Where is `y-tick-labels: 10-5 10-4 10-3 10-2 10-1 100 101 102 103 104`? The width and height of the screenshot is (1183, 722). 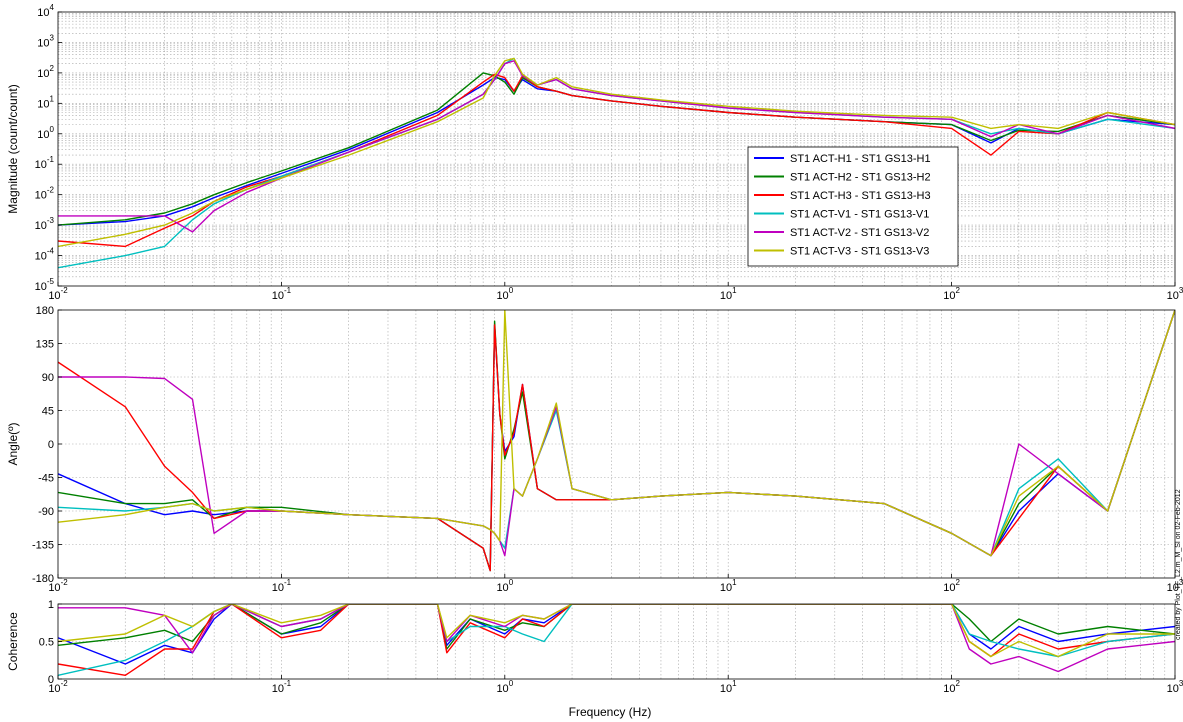
y-tick-labels: 10-5 10-4 10-3 10-2 10-1 100 101 102 103 104 is located at coordinates (48, 148).